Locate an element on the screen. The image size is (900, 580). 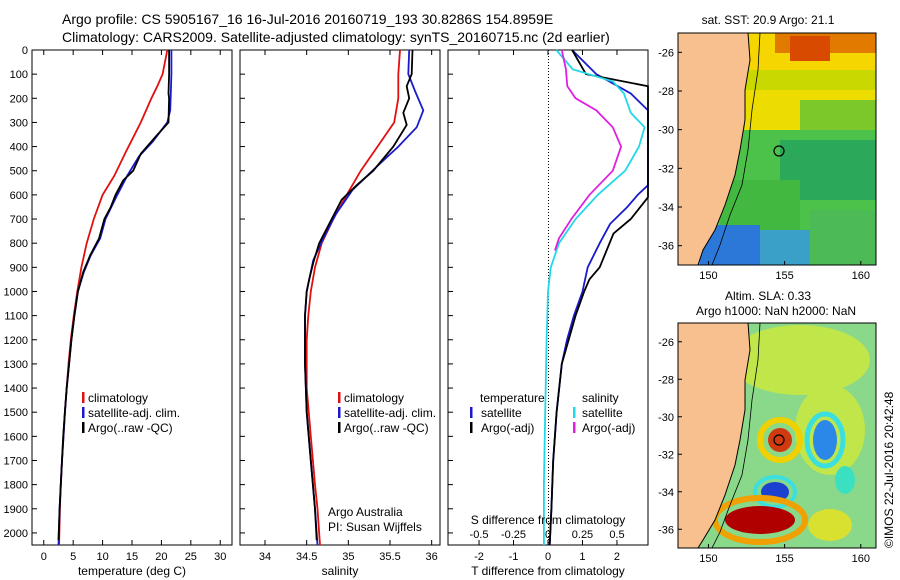
y-tick-label: 400 is located at coordinates (19, 148).